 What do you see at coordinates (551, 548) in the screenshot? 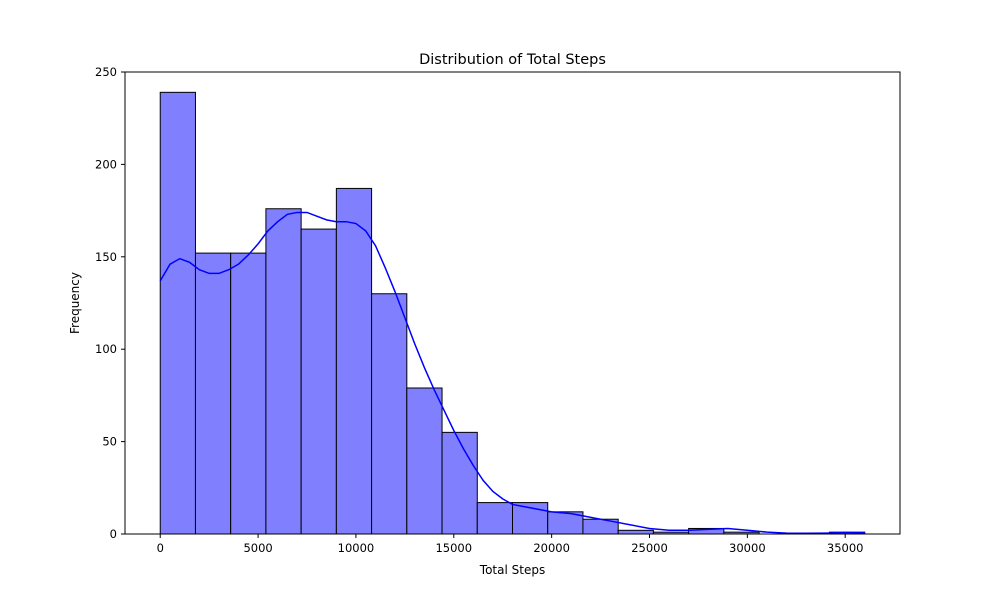
I see `x-tick-label: 20000` at bounding box center [551, 548].